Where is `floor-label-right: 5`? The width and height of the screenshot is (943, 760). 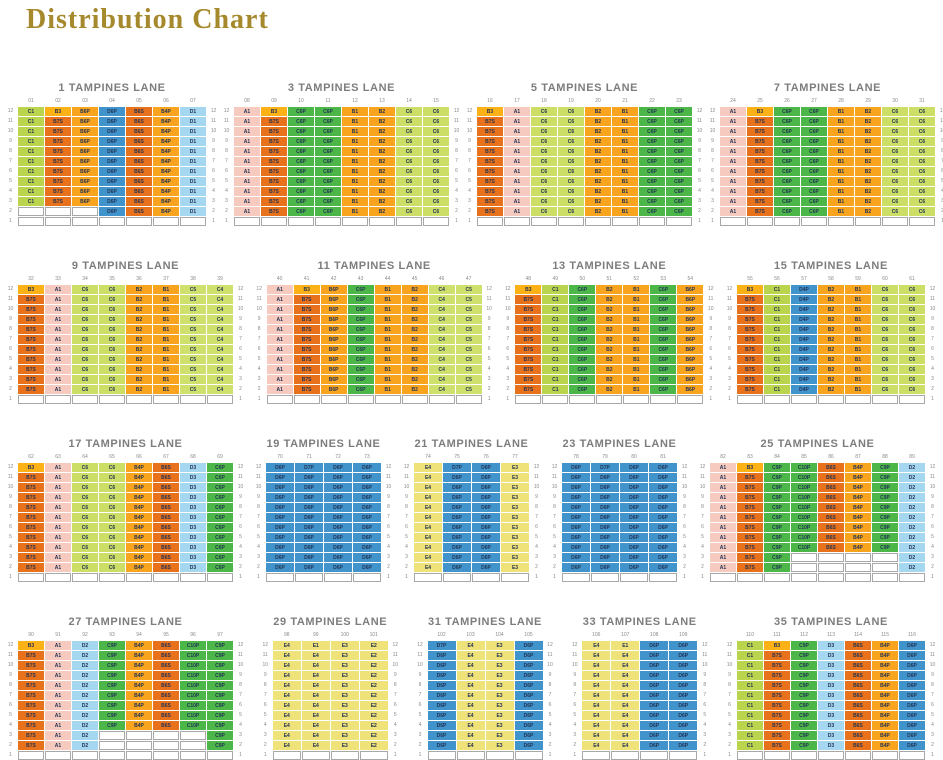
floor-label-right: 5 is located at coordinates (932, 359).